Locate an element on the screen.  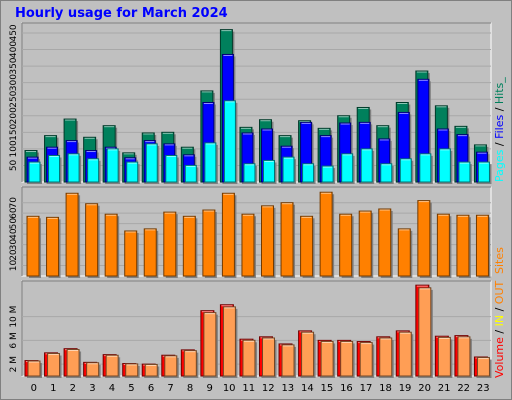
x-tick-label: 17 is located at coordinates (366, 388).